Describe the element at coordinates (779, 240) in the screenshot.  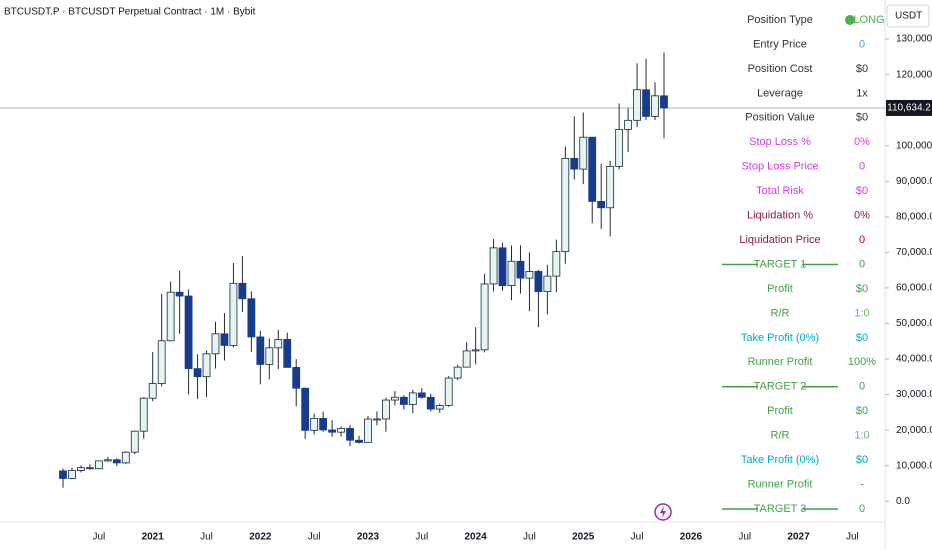
I see `table-label: Liquidation Price` at that location.